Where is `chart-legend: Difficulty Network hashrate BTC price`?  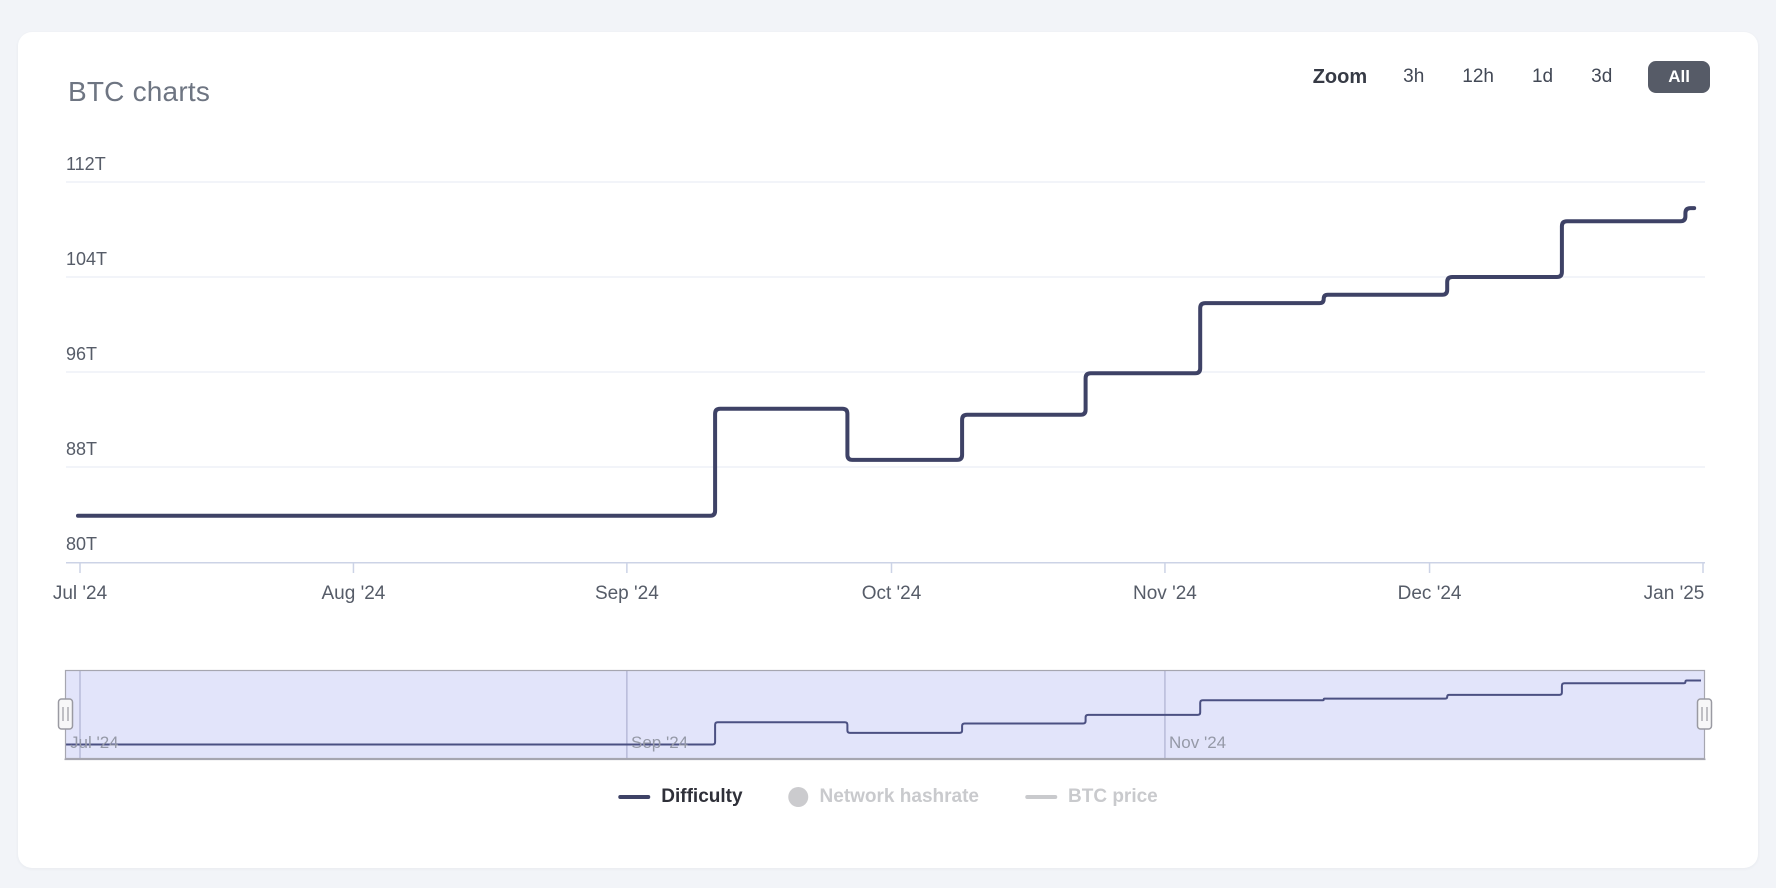
chart-legend: Difficulty Network hashrate BTC price is located at coordinates (888, 797).